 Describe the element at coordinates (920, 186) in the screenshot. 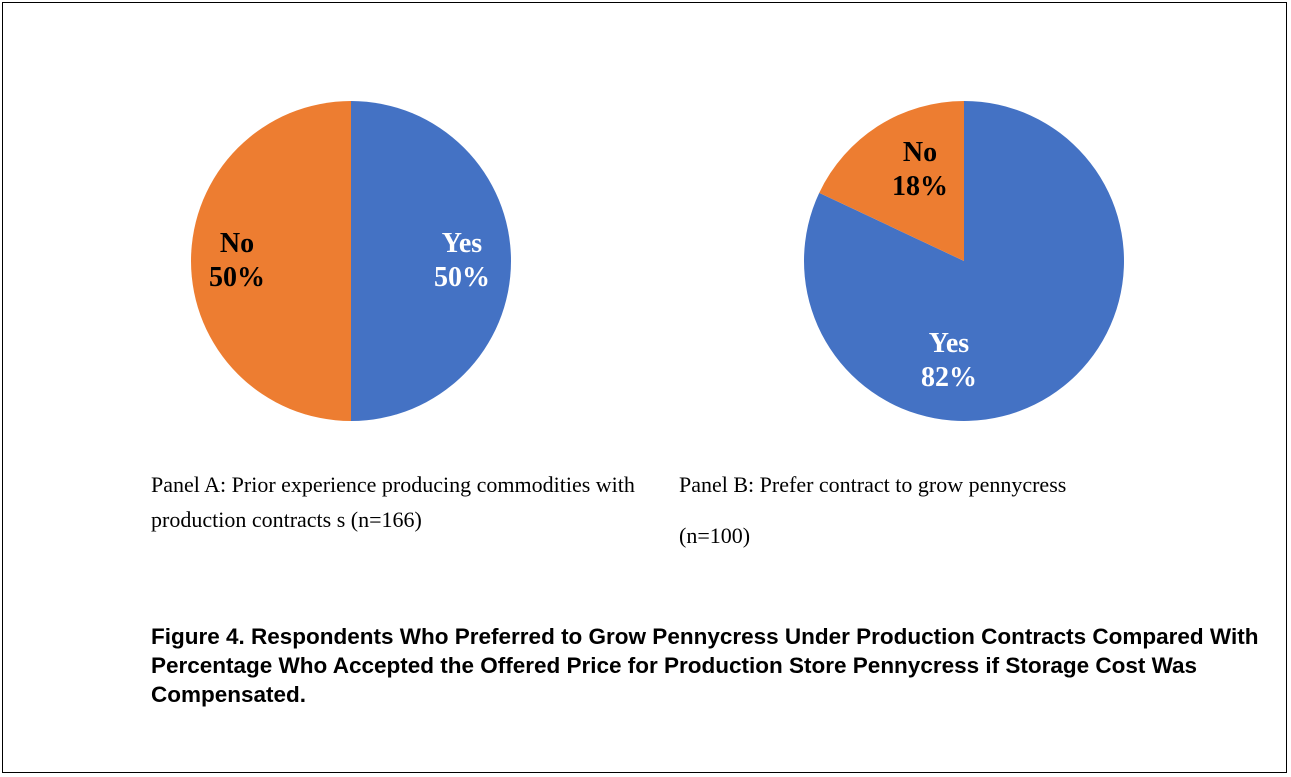

I see `panel-b-label-no-value: 18%` at that location.